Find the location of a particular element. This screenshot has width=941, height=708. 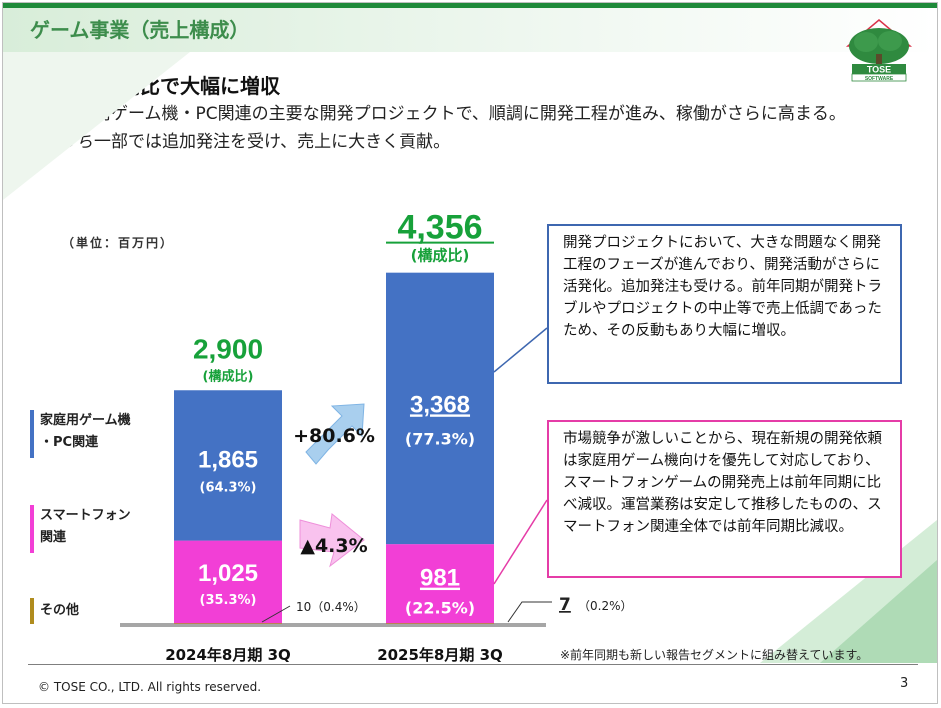

label-other-share-1: （0.2%） is located at coordinates (605, 606).